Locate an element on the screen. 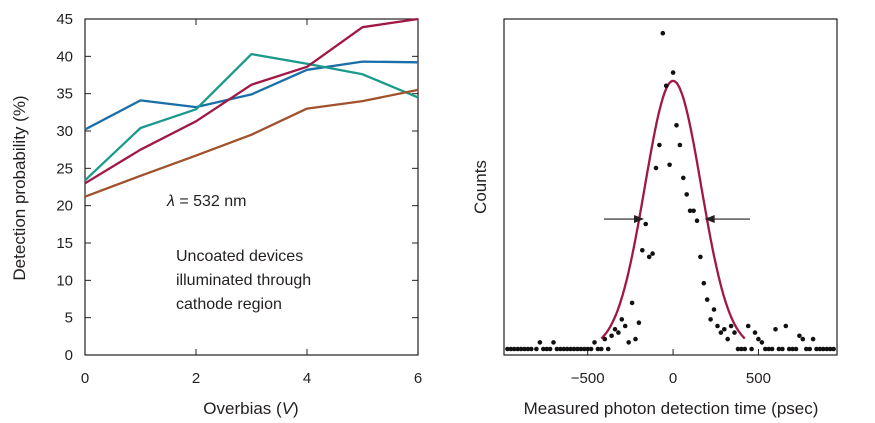 This screenshot has height=423, width=875. gaussian-fit-curve is located at coordinates (673, 209).